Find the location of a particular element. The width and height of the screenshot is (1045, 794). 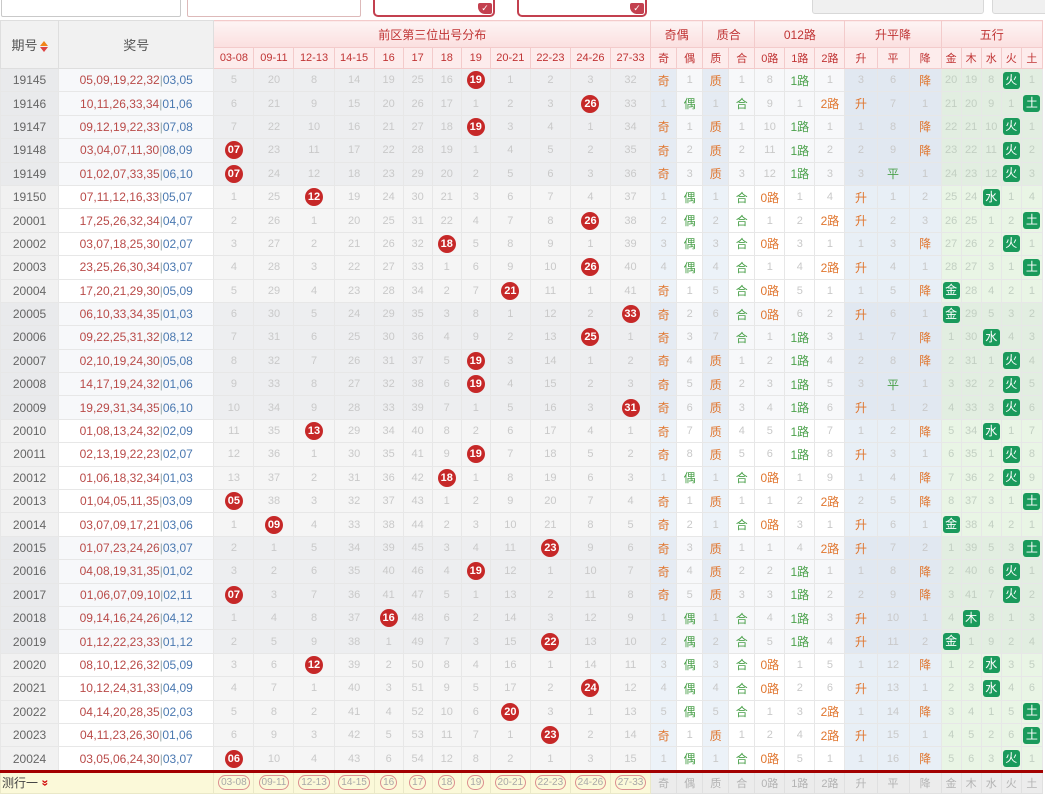

sub-column-header: 水 is located at coordinates (991, 58).